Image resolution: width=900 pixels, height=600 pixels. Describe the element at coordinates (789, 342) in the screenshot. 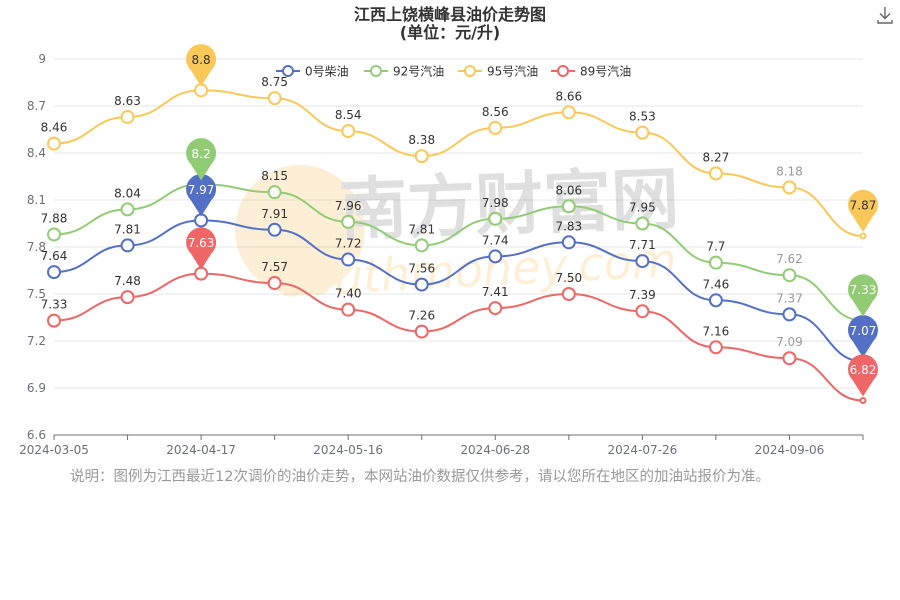

I see `data-label: 7.09` at that location.